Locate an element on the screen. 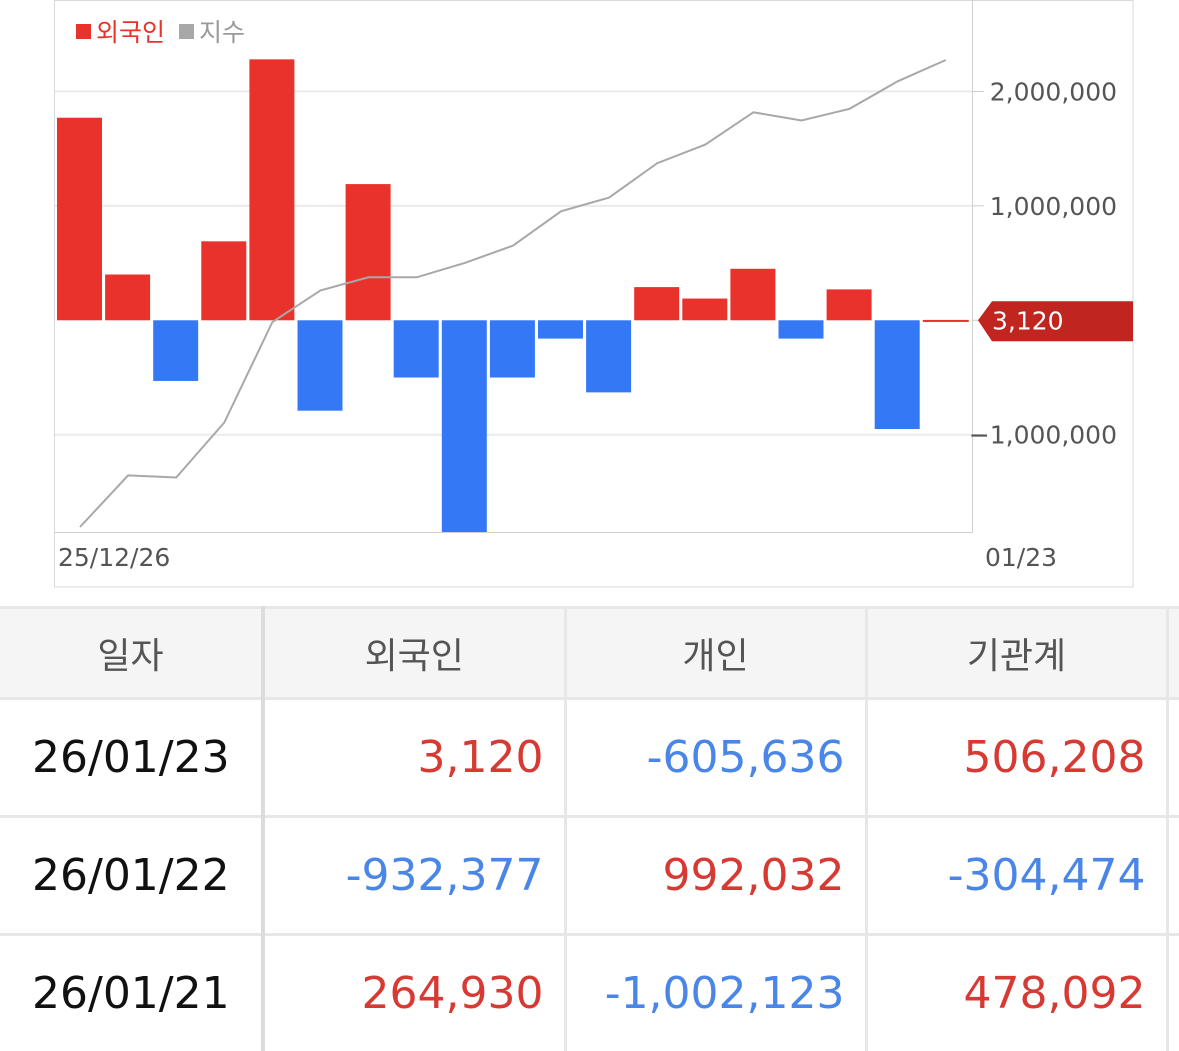 The image size is (1179, 1051). cell-foreign: 3,120 is located at coordinates (415, 758).